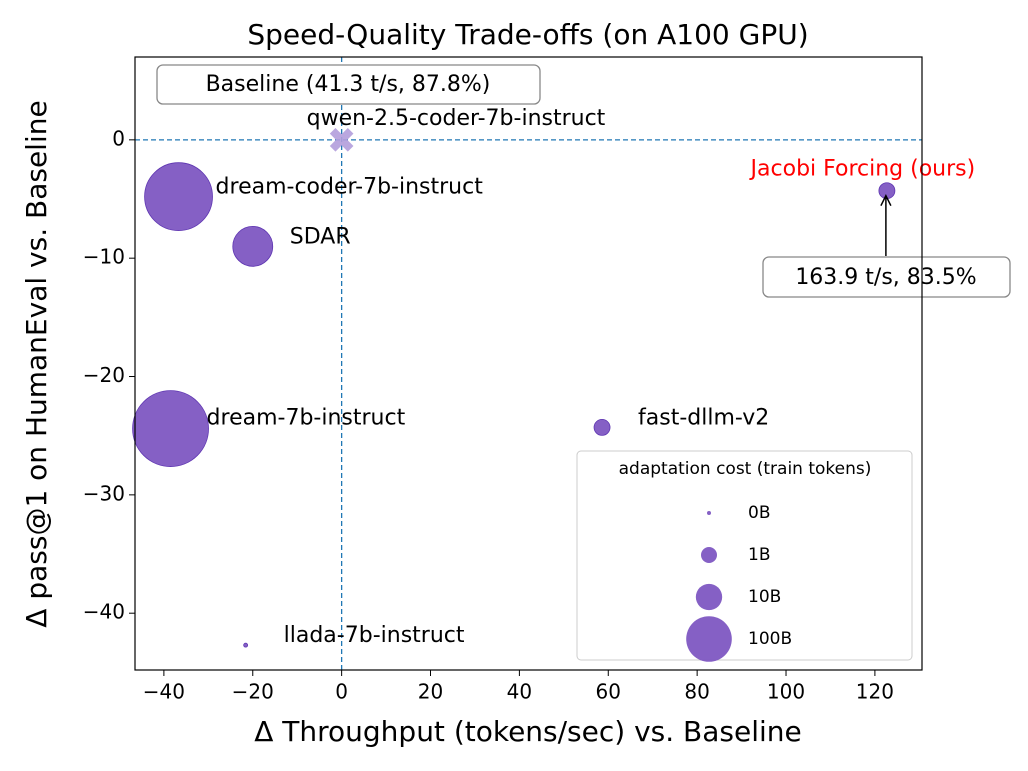  What do you see at coordinates (306, 418) in the screenshot?
I see `point-label: dream-7b-instruct` at bounding box center [306, 418].